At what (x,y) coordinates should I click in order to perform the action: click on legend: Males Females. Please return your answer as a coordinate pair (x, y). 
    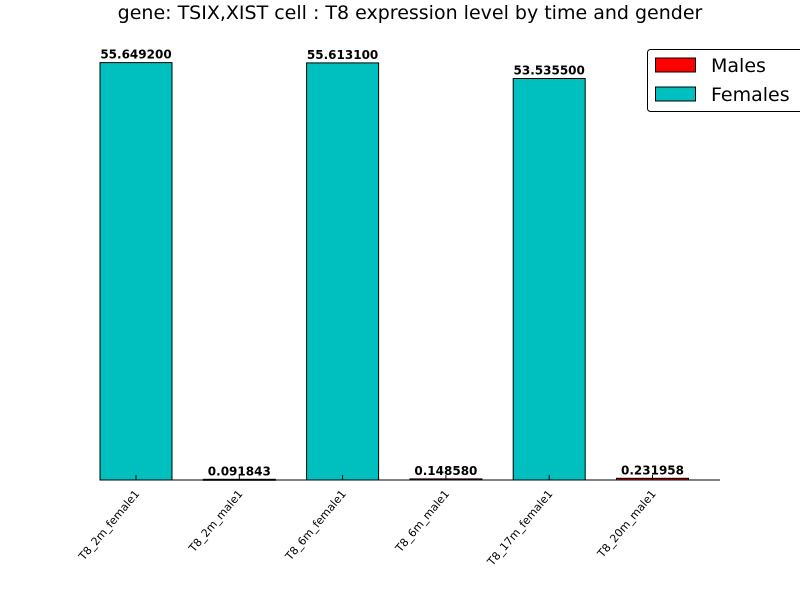
    Looking at the image, I should click on (723, 80).